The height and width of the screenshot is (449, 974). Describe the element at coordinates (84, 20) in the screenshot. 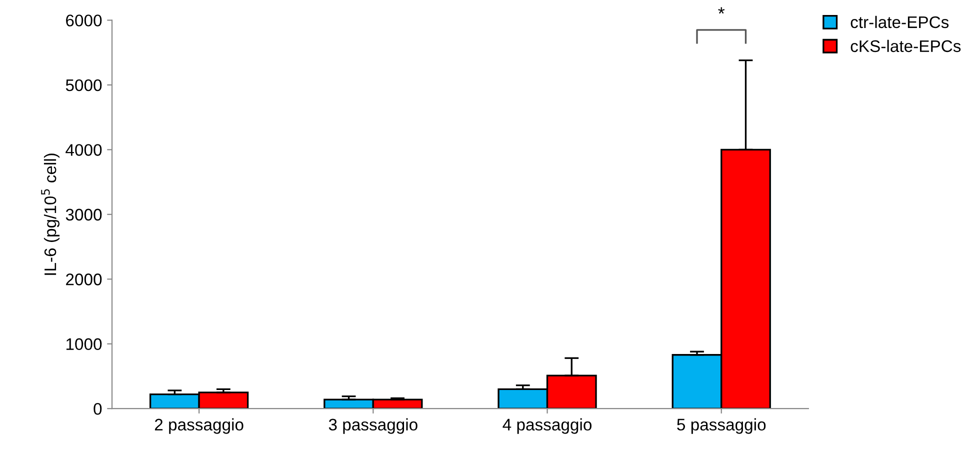

I see `y-tick-label: 6000` at that location.